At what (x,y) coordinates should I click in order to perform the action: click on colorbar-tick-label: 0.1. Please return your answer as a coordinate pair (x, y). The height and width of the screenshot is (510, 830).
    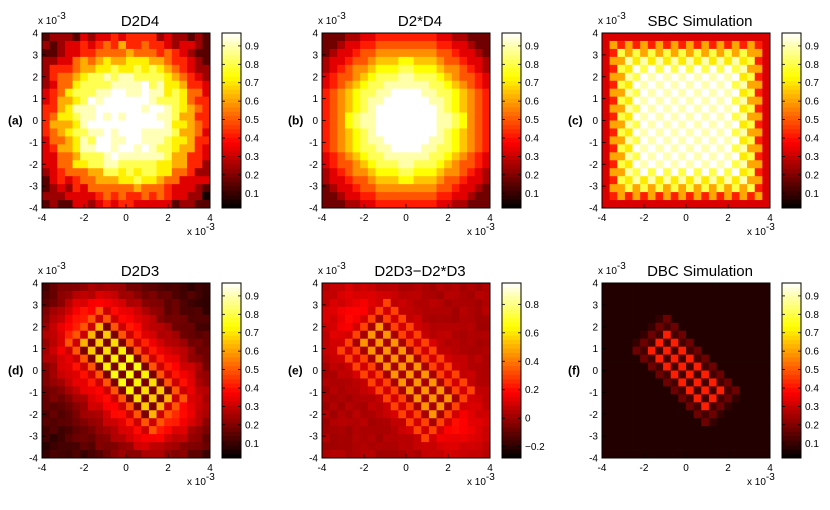
    Looking at the image, I should click on (532, 194).